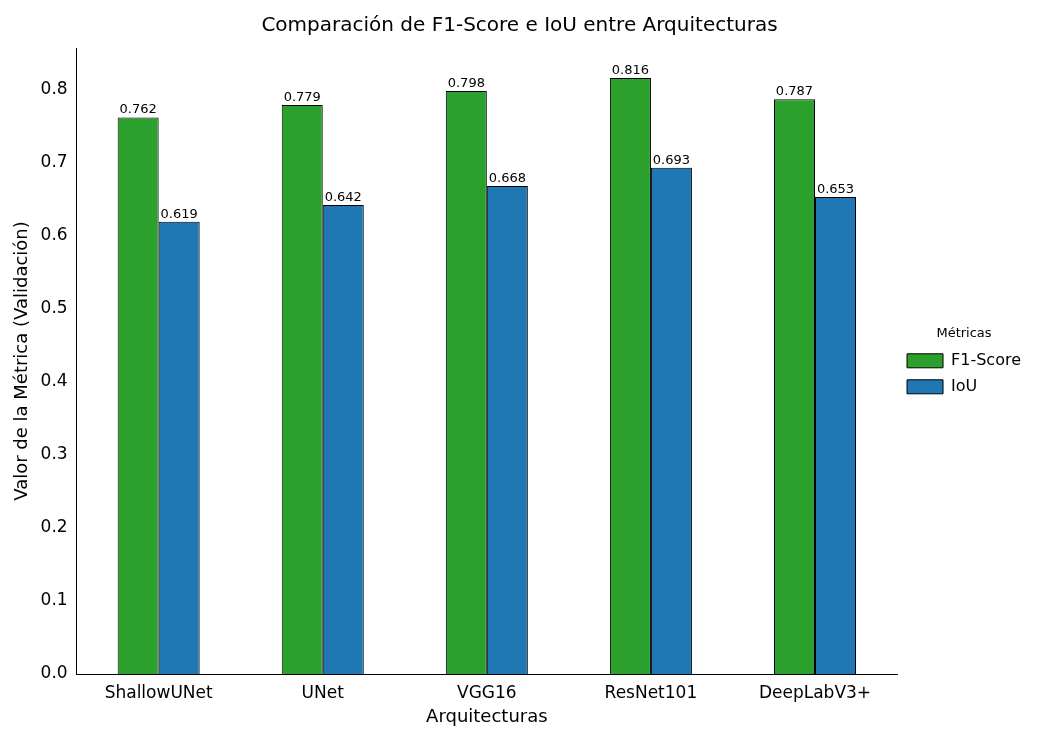  What do you see at coordinates (21, 361) in the screenshot?
I see `y-axis-title: Valor de la Métrica (Validación)` at bounding box center [21, 361].